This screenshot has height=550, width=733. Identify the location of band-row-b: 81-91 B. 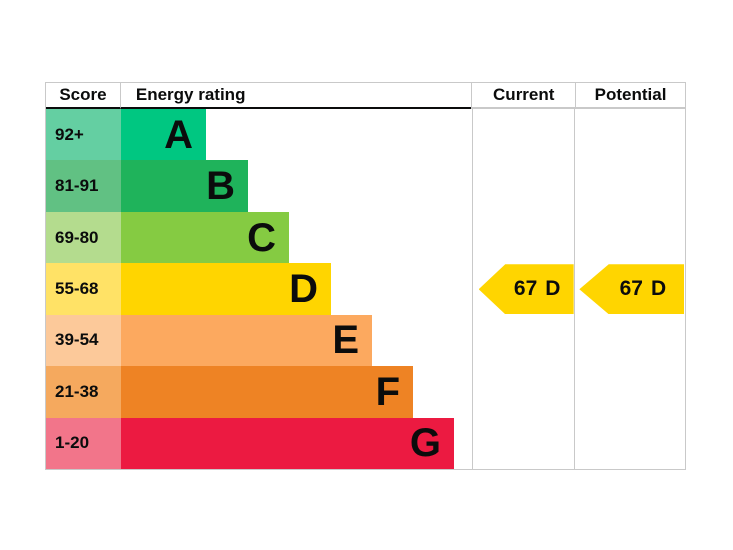
(259, 186).